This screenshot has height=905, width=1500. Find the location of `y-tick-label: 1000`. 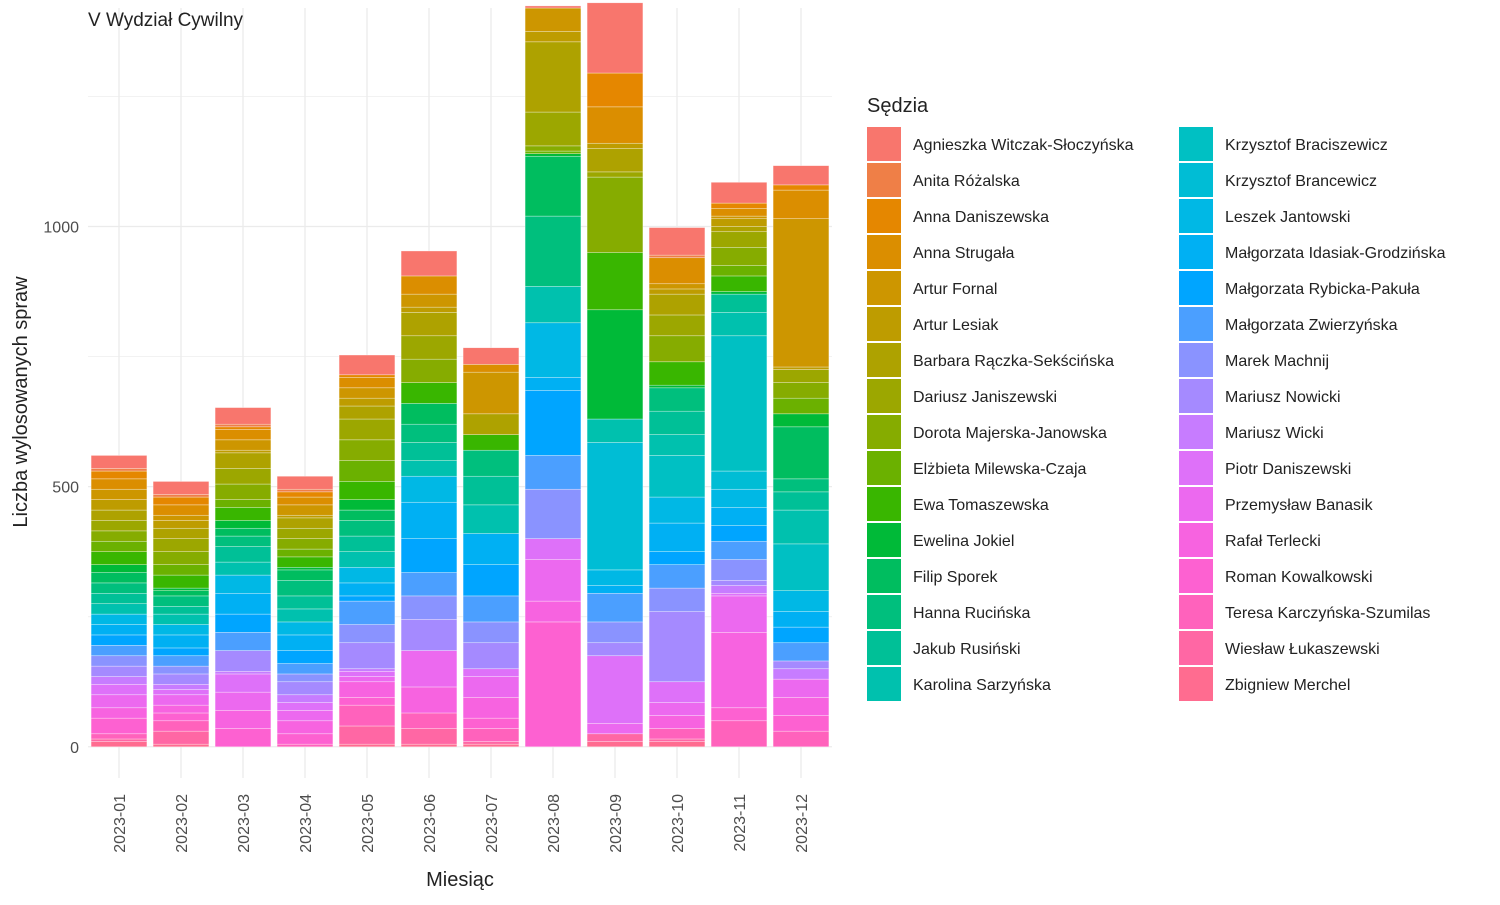

y-tick-label: 1000 is located at coordinates (61, 228).